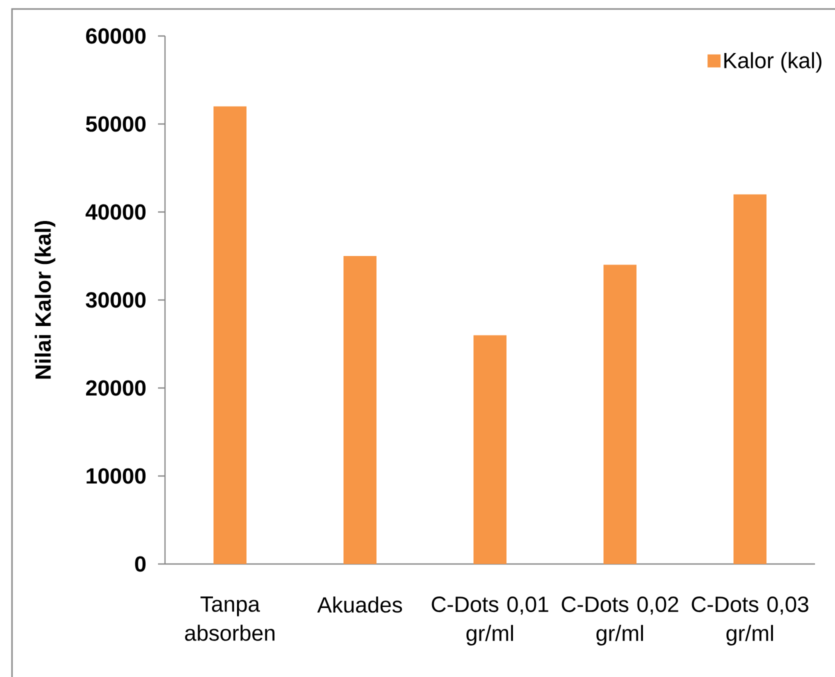 The width and height of the screenshot is (835, 677). What do you see at coordinates (116, 124) in the screenshot?
I see `y-tick-label: 50000` at bounding box center [116, 124].